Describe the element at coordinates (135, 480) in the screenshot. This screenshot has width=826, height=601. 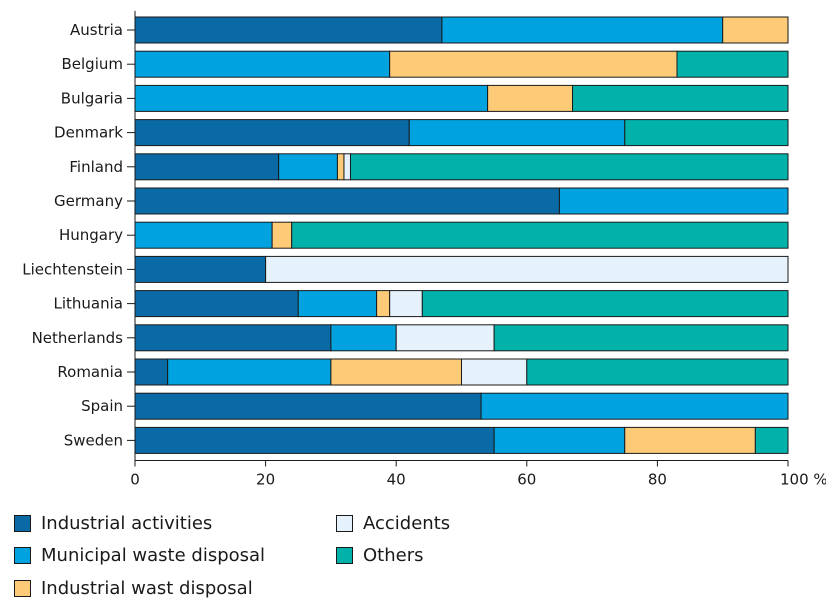
I see `x-tick-label: 0` at that location.